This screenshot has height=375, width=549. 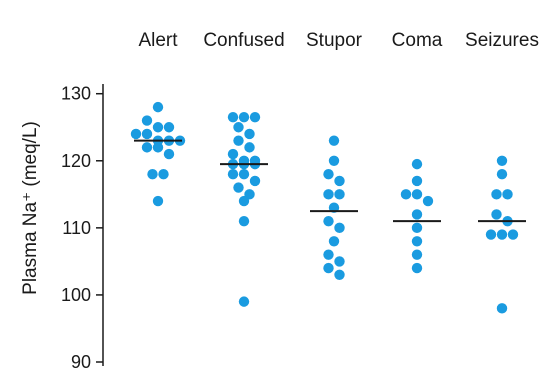 I want to click on category-label-confused: Confused, so click(x=243, y=40).